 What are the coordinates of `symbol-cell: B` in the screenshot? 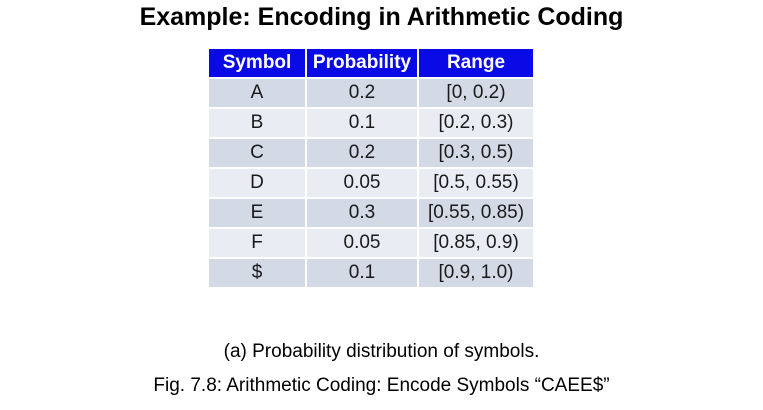 It's located at (257, 123).